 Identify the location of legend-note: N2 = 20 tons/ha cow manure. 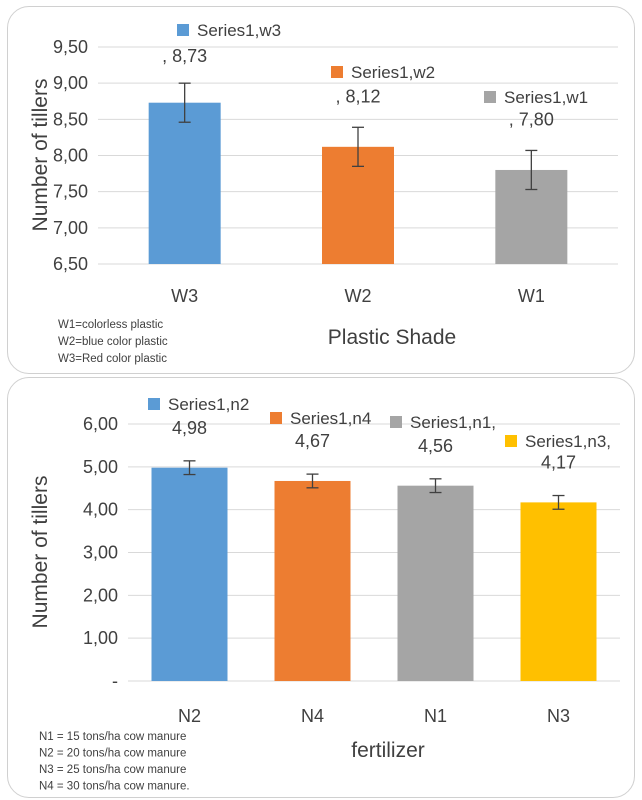
(112, 754).